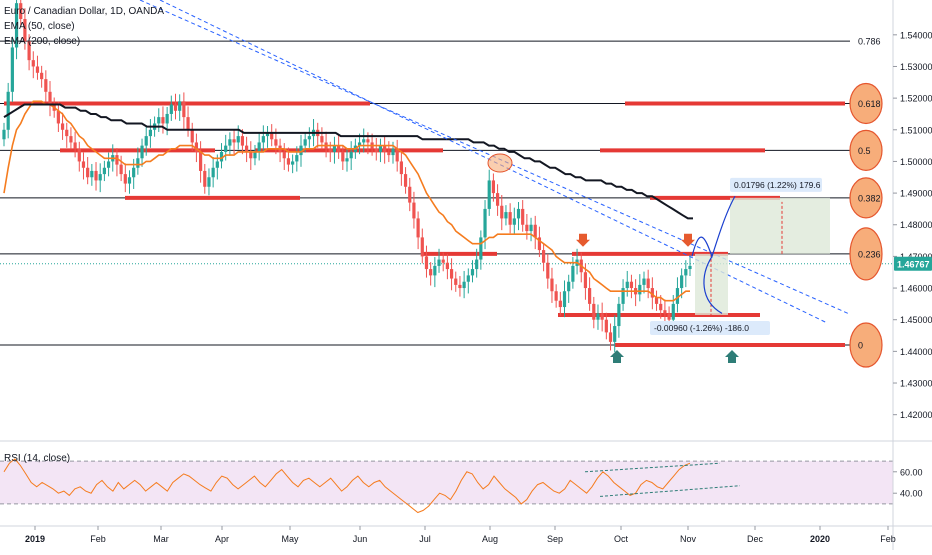  What do you see at coordinates (869, 198) in the screenshot?
I see `fib-label: 0.382` at bounding box center [869, 198].